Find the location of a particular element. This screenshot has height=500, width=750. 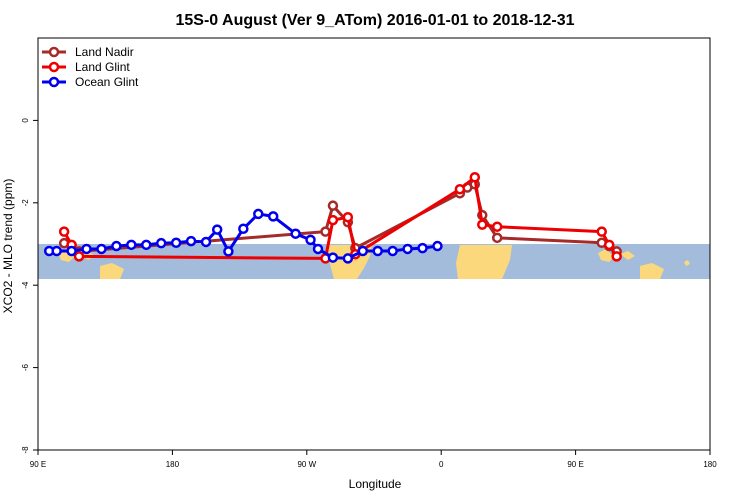

y-tick-label: 0 is located at coordinates (25, 120).